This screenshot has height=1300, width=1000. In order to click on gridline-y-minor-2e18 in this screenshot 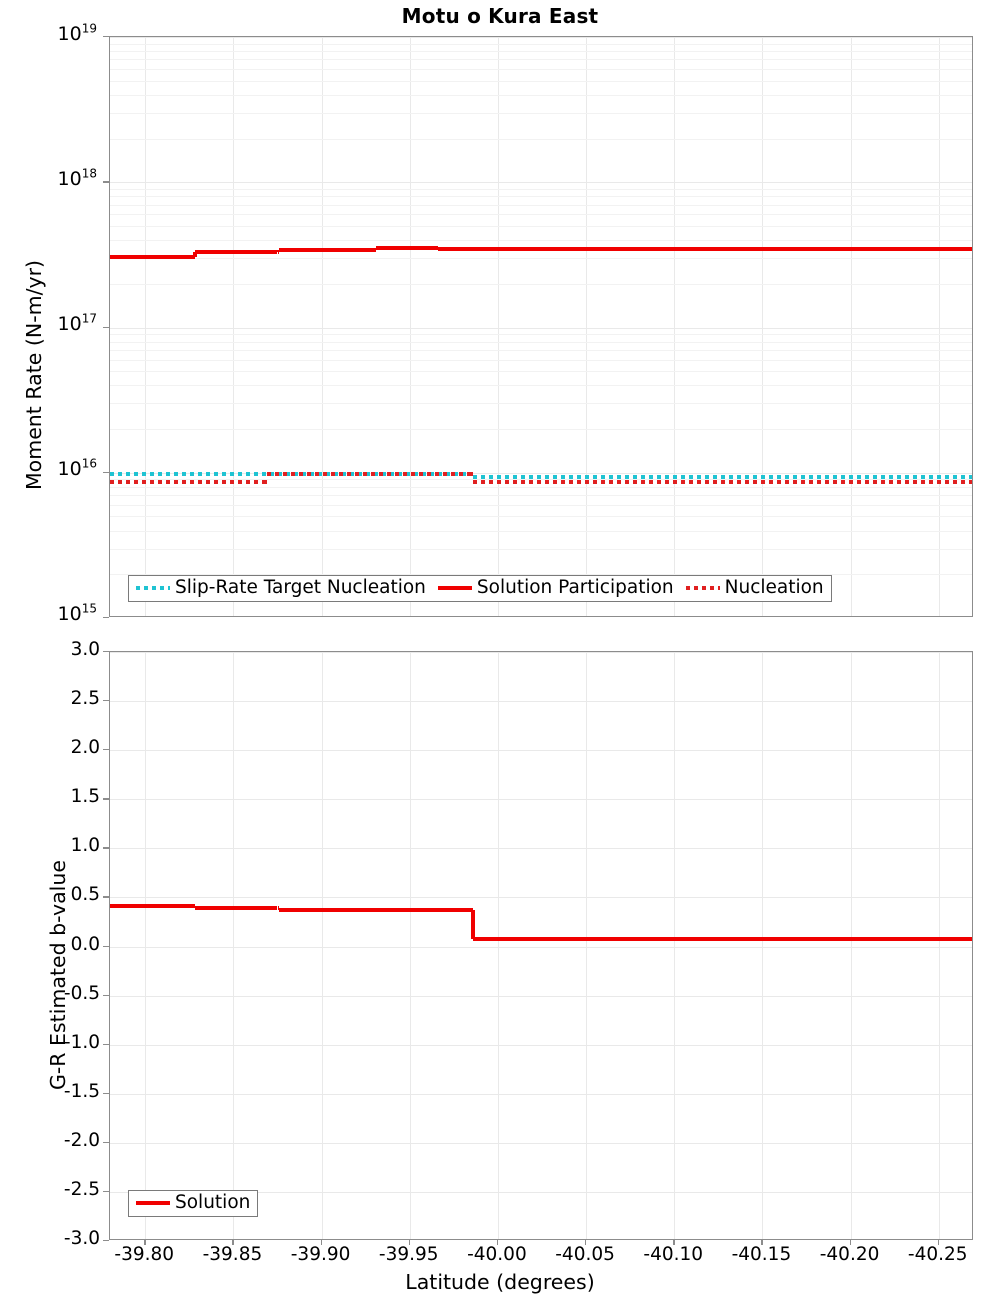, I will do `click(541, 139)`.